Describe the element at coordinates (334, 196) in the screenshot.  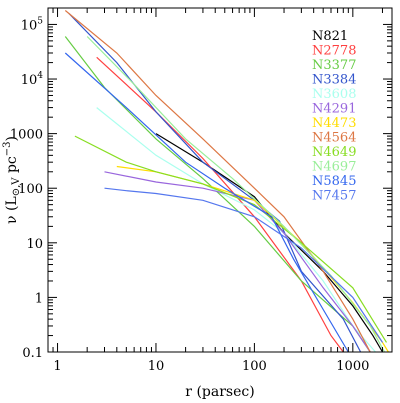
I see `legend-entry-n7457: N7457` at that location.